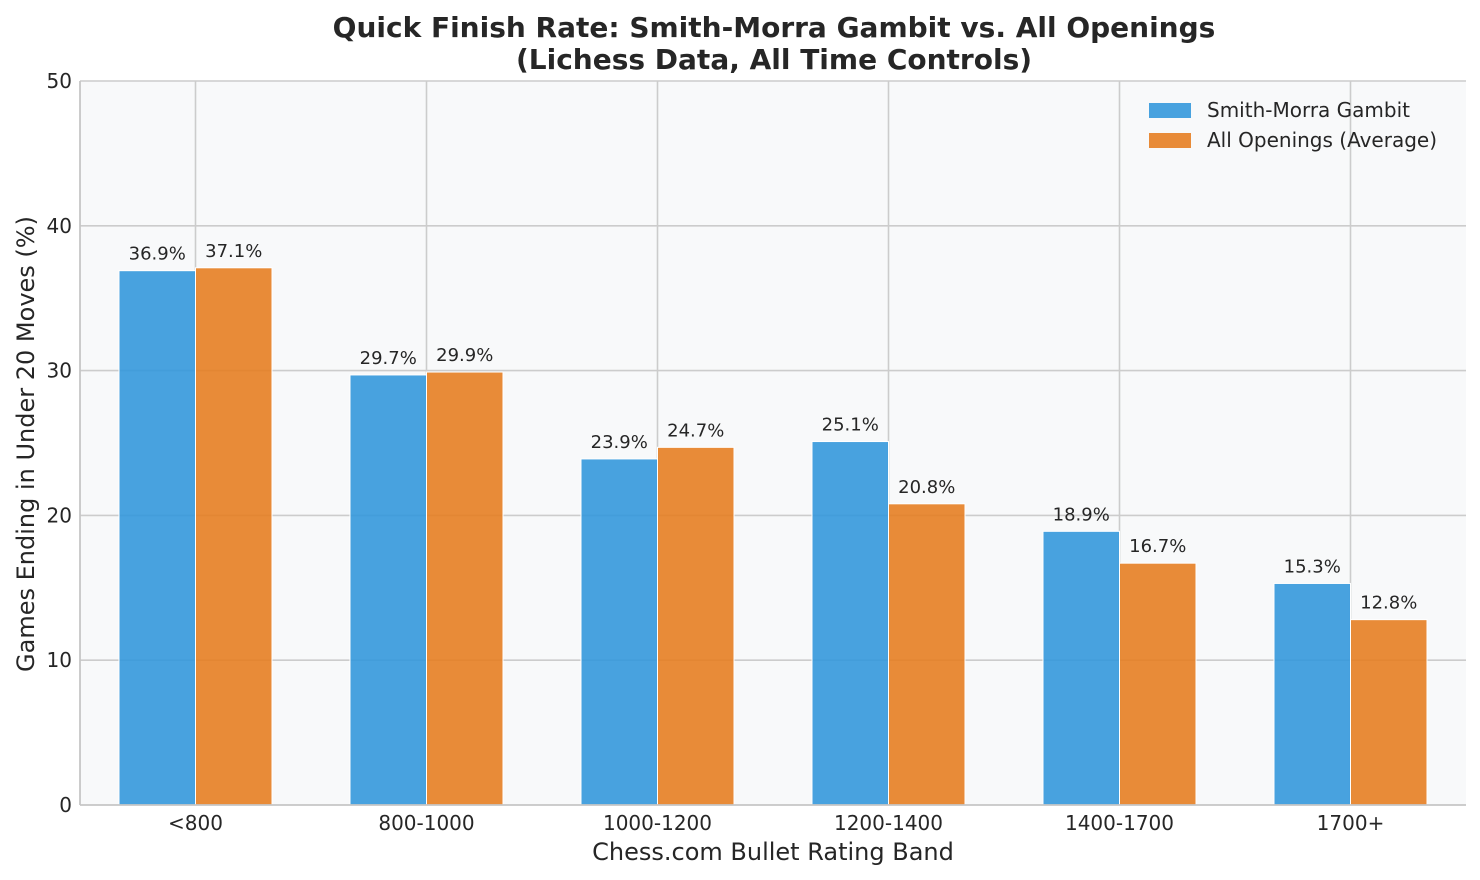 The image size is (1480, 880). What do you see at coordinates (695, 430) in the screenshot?
I see `bar-value-label: 24.7%` at bounding box center [695, 430].